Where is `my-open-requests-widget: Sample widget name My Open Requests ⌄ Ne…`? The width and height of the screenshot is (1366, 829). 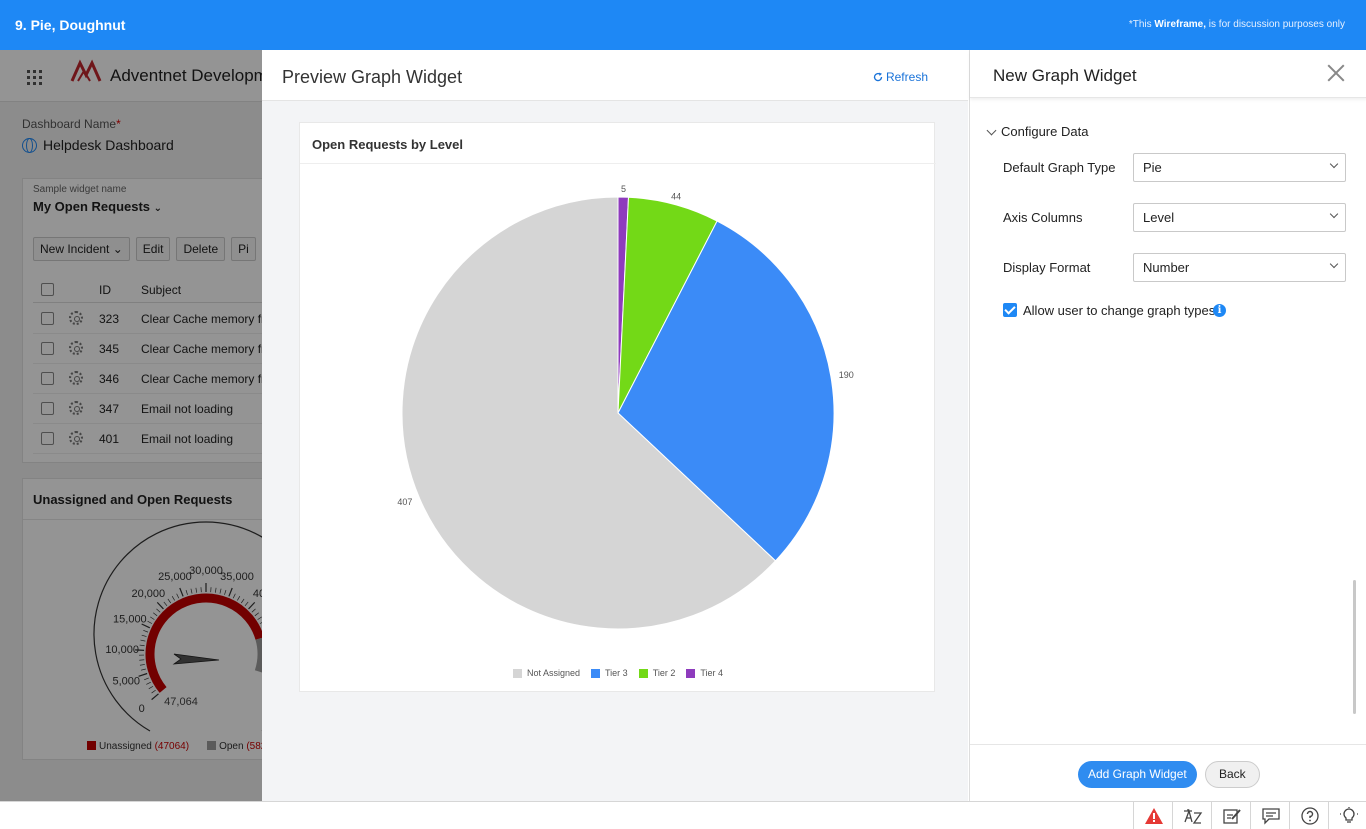 my-open-requests-widget: Sample widget name My Open Requests ⌄ Ne… is located at coordinates (142, 320).